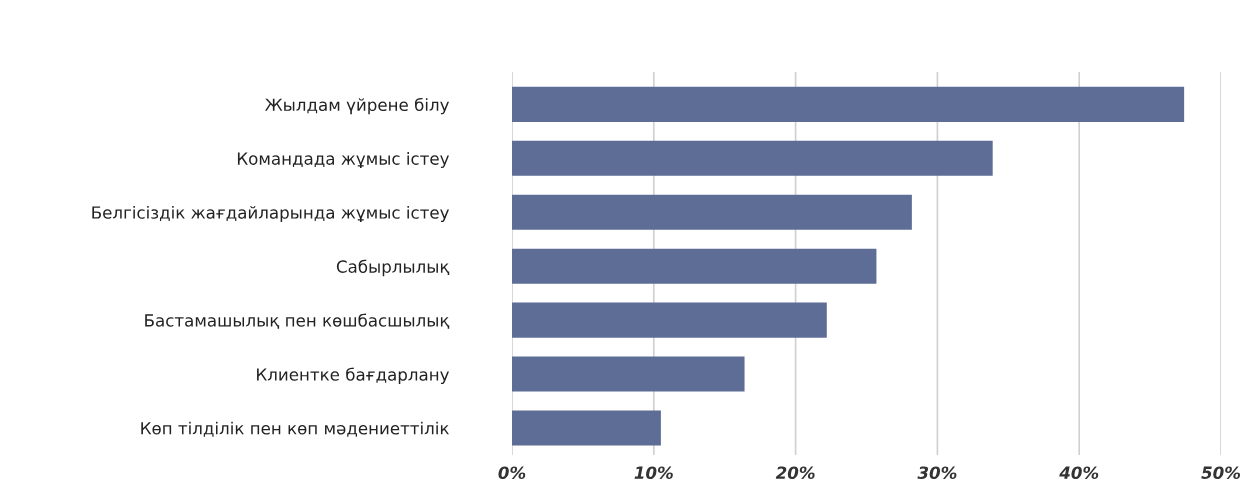 The image size is (1254, 484). I want to click on x-tick-label: 10%, so click(653, 473).